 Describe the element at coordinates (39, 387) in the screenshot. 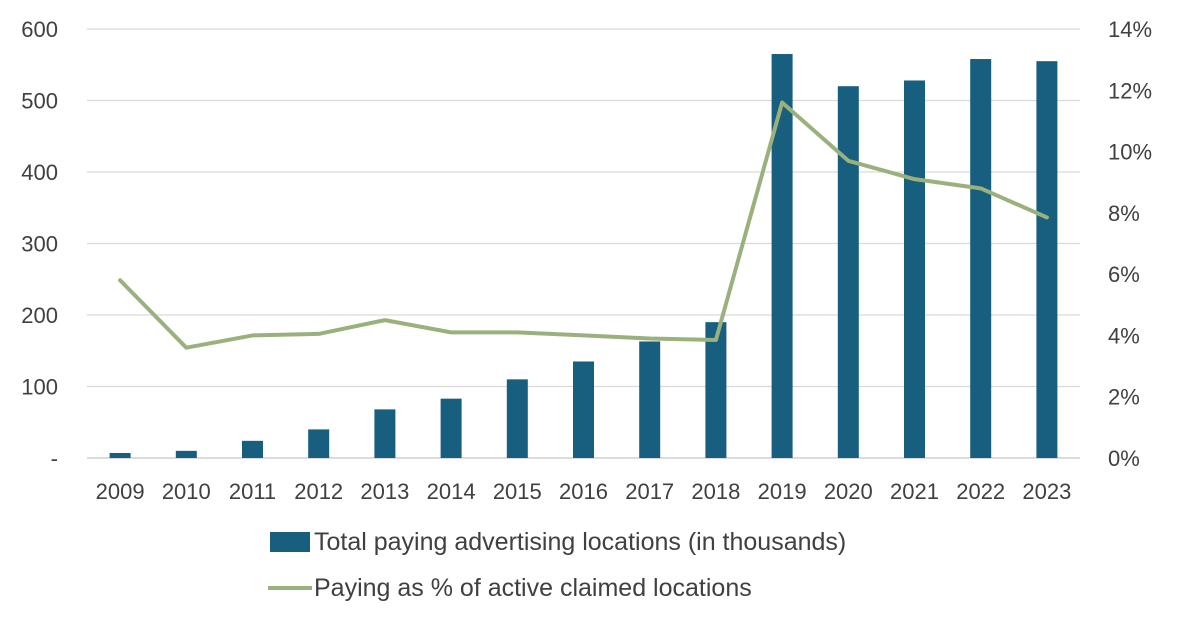

I see `y-left-tick-label: 100` at that location.